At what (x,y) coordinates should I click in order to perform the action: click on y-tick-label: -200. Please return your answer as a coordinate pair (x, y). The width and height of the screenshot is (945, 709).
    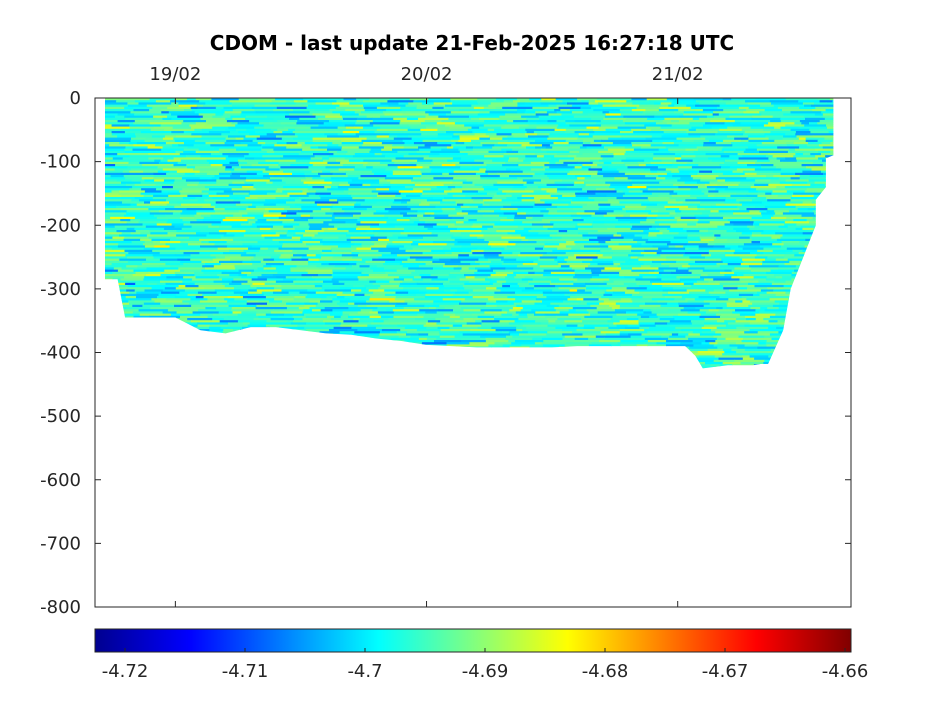
    Looking at the image, I should click on (60, 225).